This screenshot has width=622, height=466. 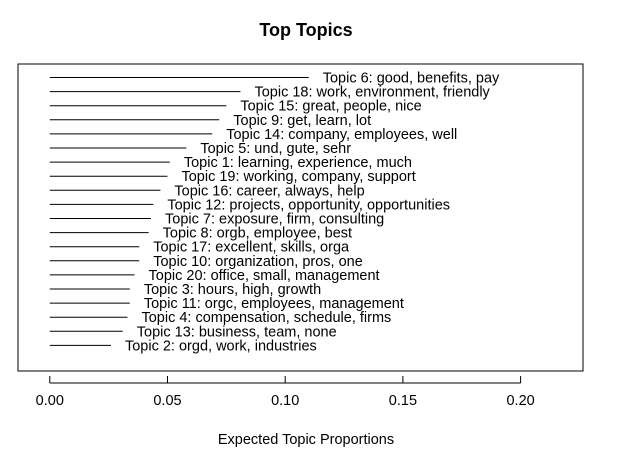 I want to click on topic-label: Topic 1: learning, experience, much, so click(x=298, y=163).